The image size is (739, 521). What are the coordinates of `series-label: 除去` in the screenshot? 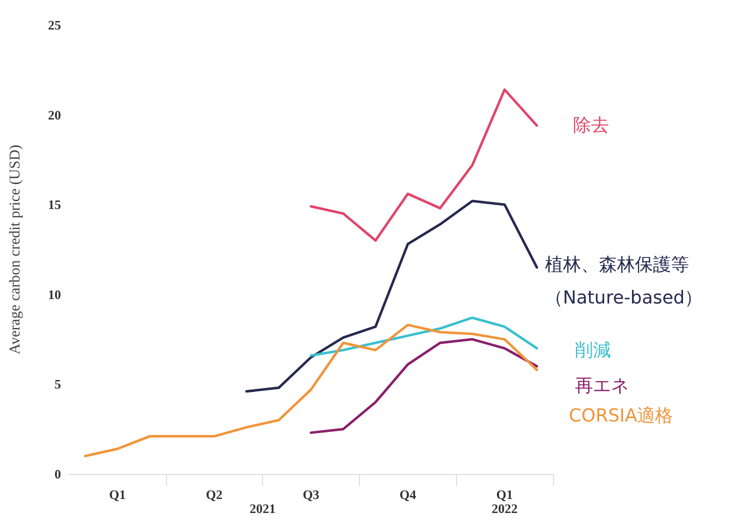 It's located at (590, 125).